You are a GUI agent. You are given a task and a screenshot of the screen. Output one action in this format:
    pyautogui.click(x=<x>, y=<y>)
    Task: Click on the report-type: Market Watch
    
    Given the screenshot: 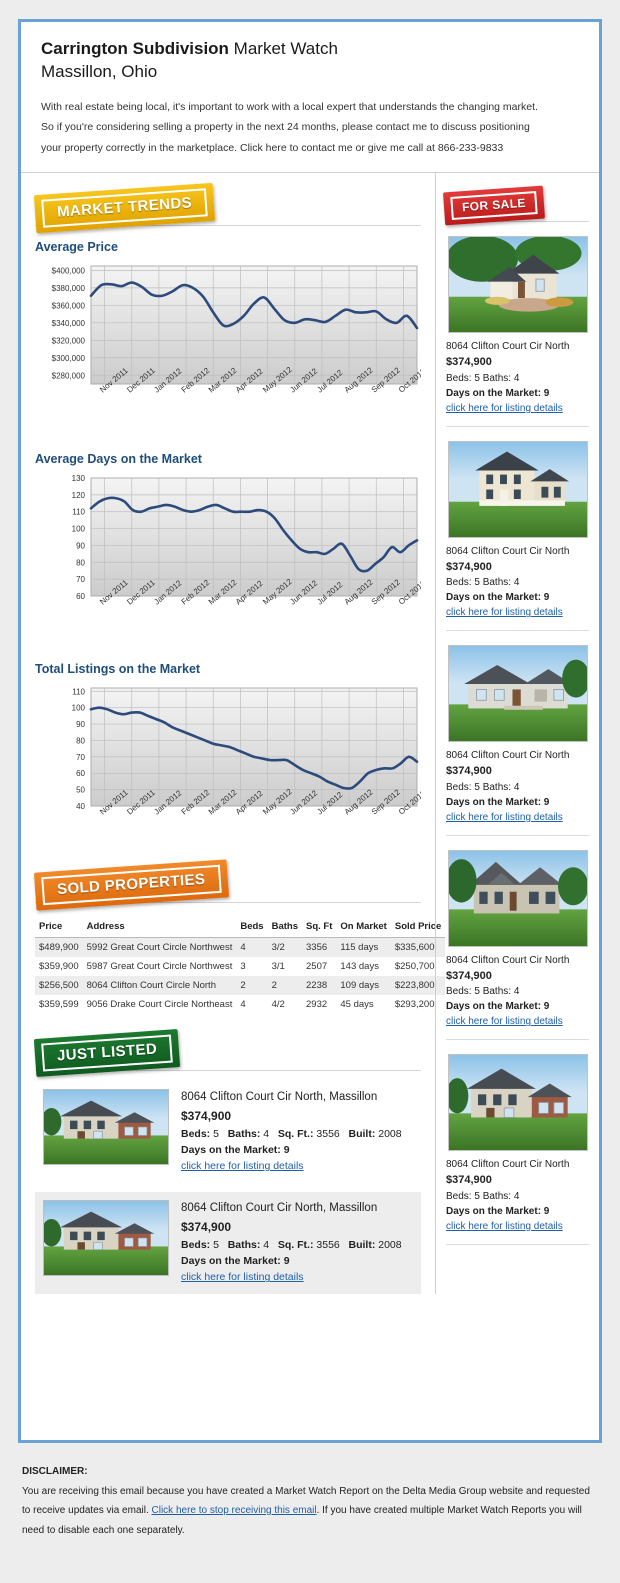 What is the action you would take?
    pyautogui.click(x=283, y=48)
    